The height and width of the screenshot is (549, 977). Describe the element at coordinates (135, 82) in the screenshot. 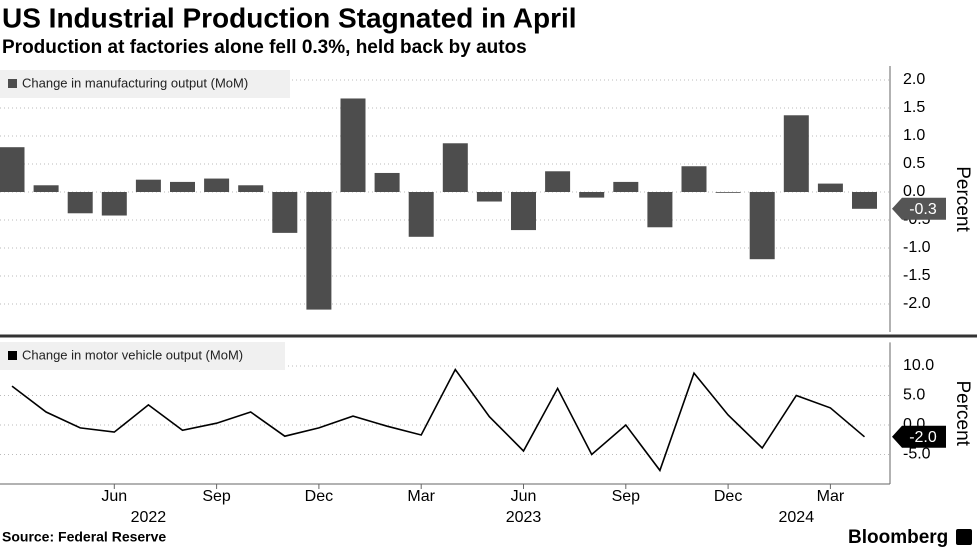

I see `legend-label: Change in manufacturing output (MoM)` at that location.